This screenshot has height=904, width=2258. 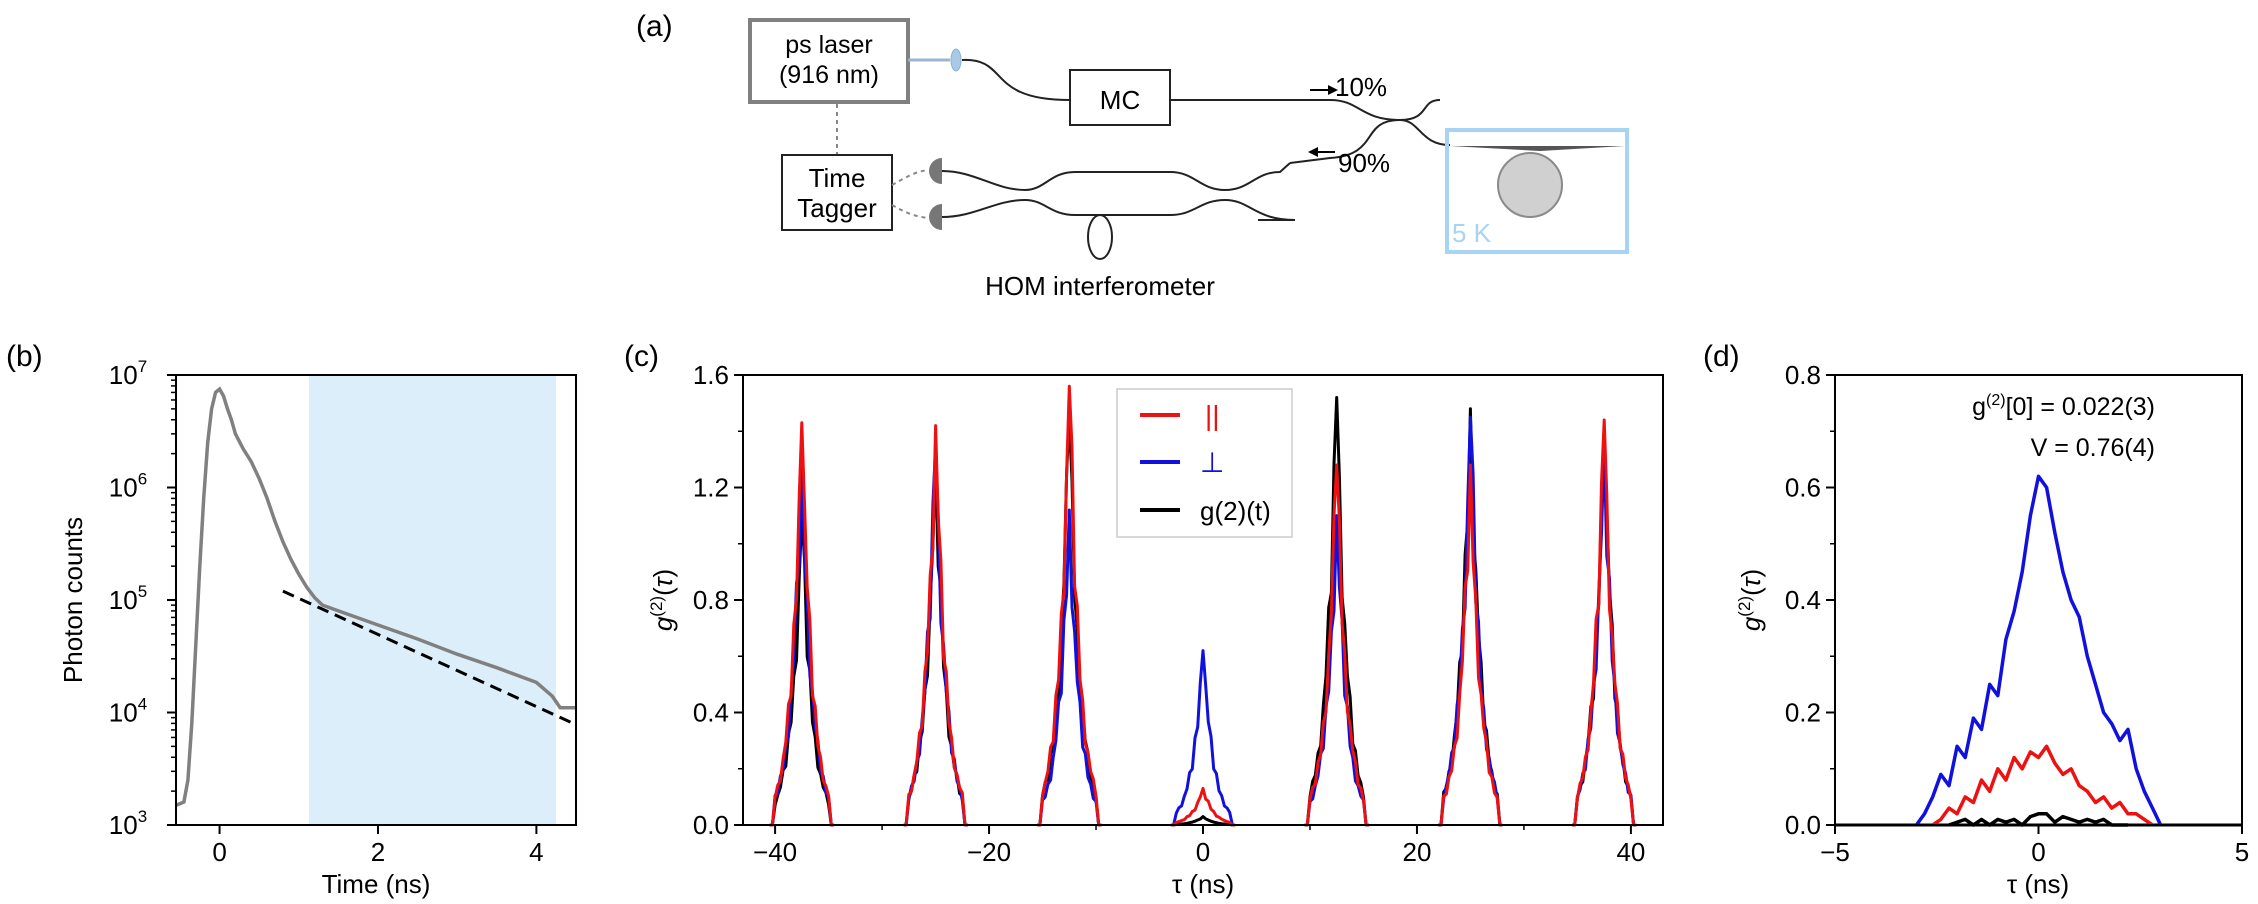 What do you see at coordinates (1313, 152) in the screenshot?
I see `arrow-90-icon` at bounding box center [1313, 152].